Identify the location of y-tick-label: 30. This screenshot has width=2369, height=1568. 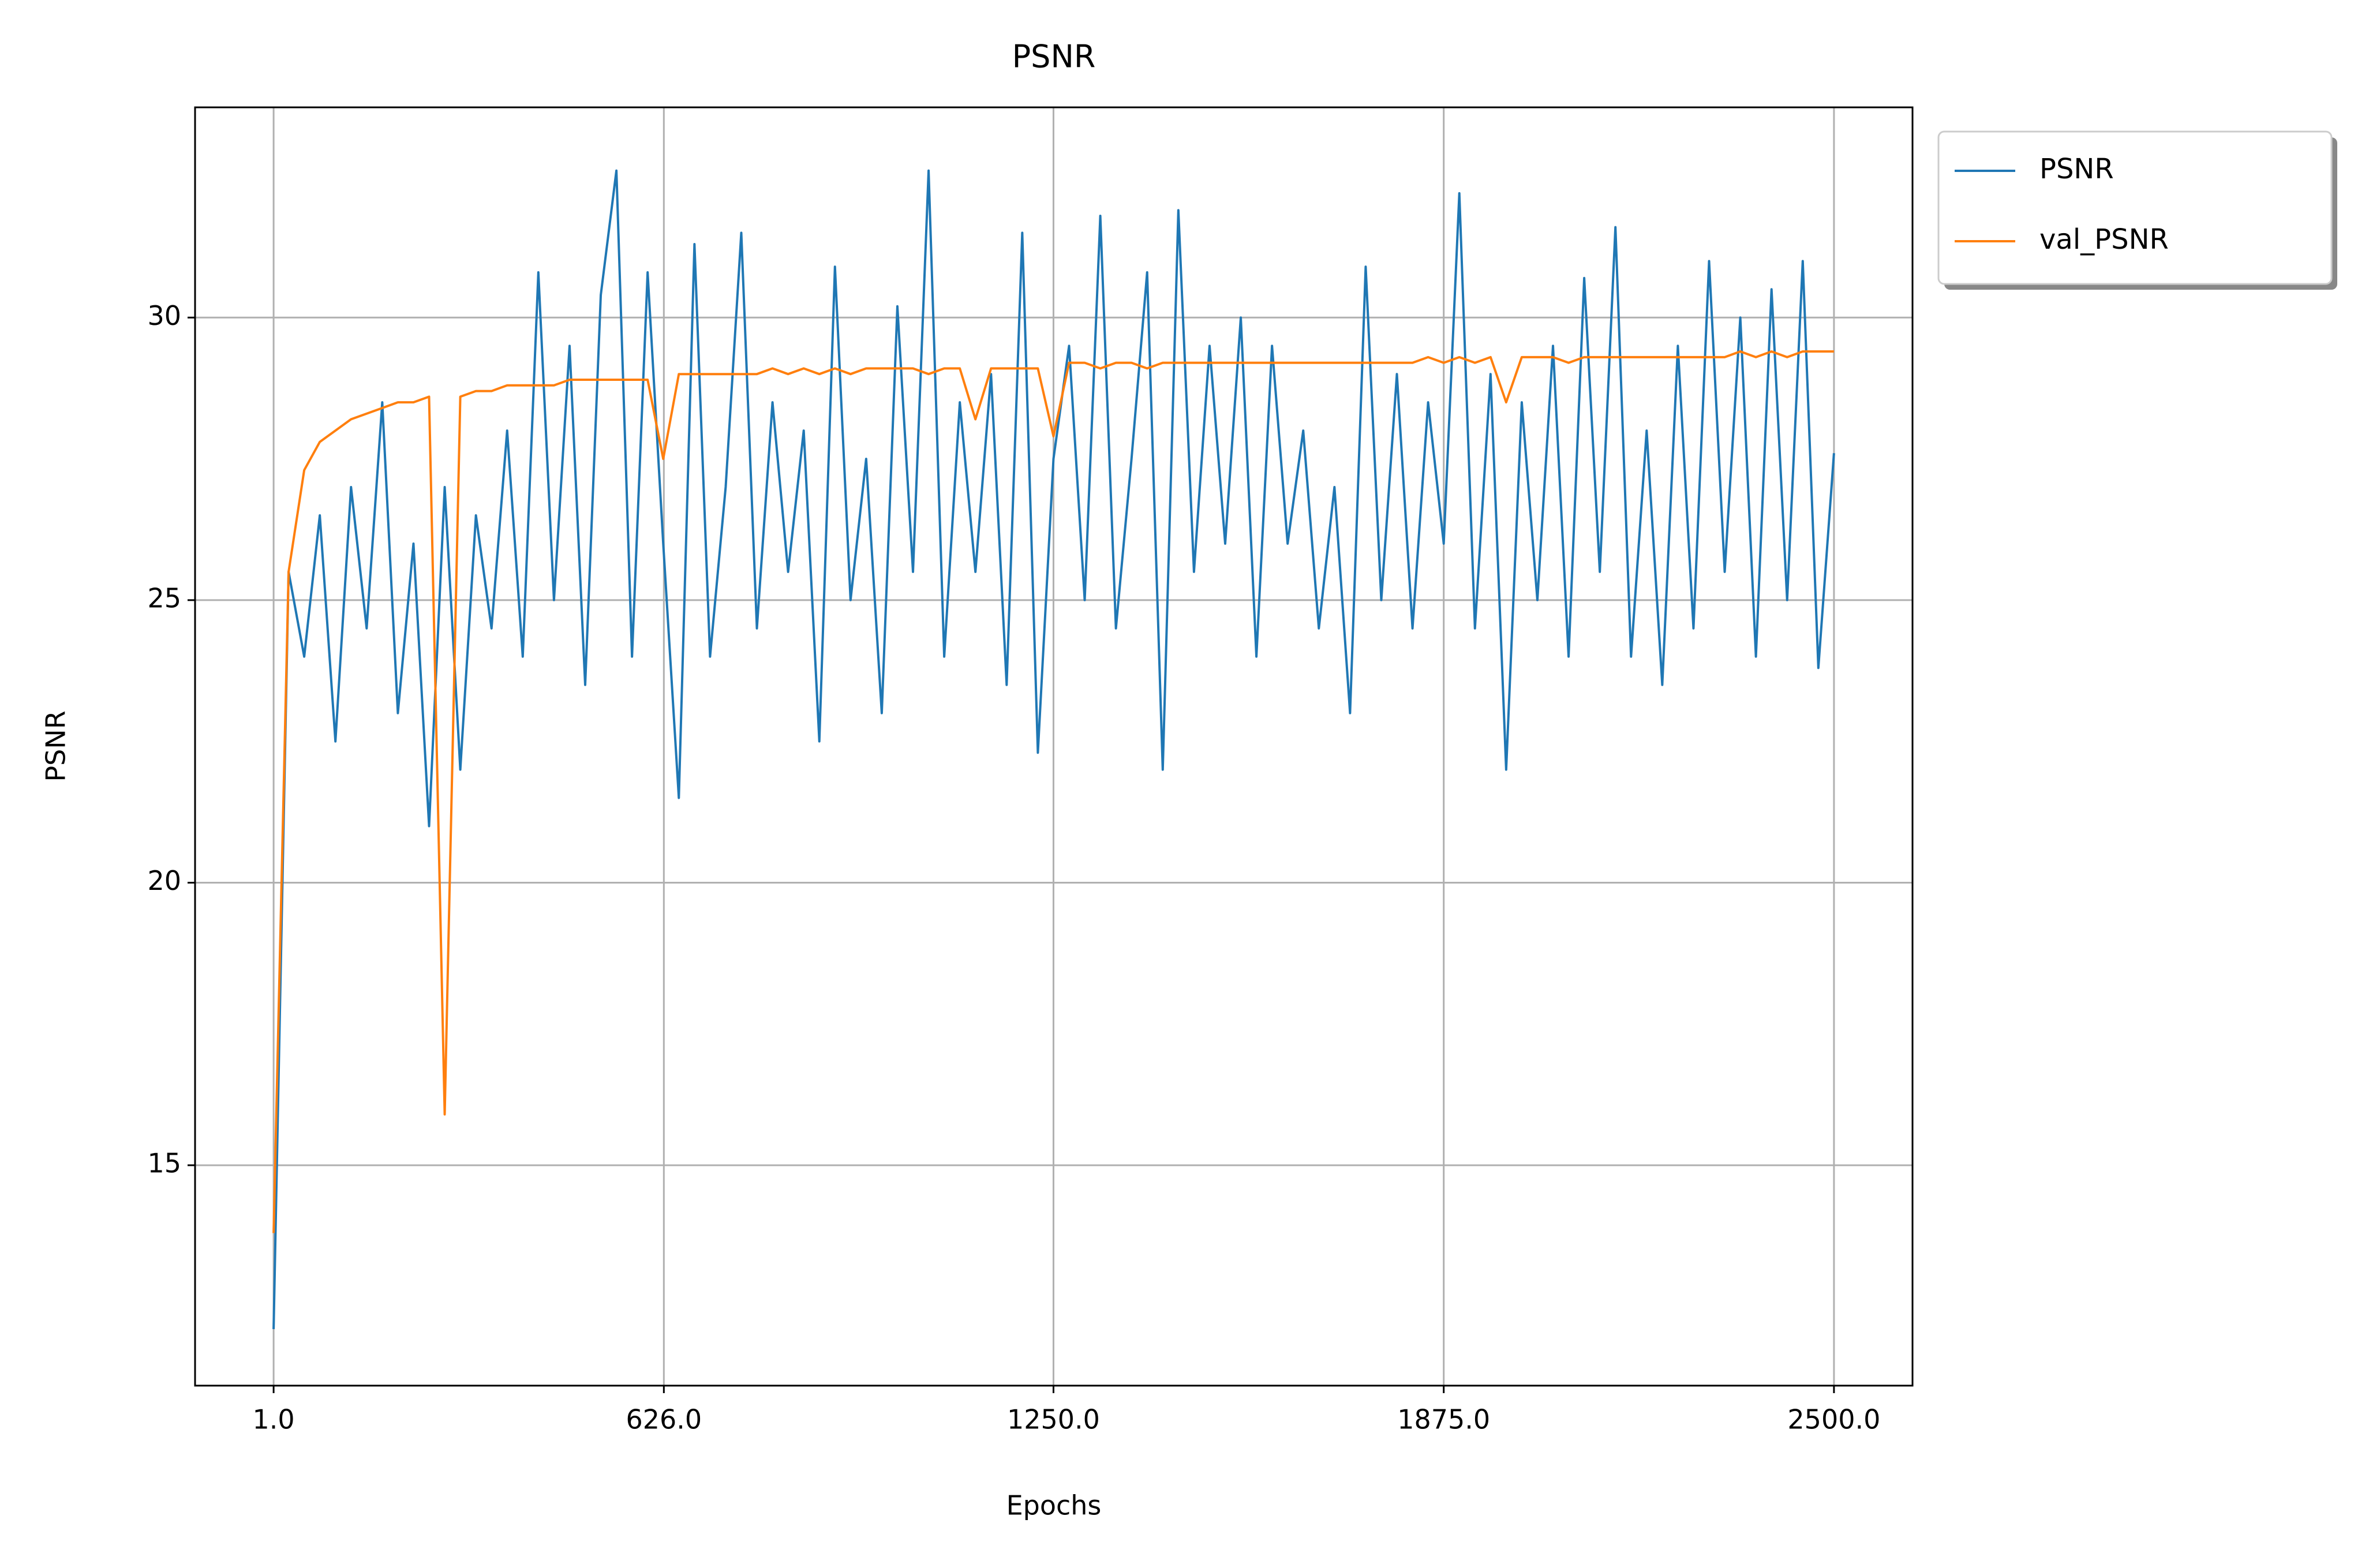
(164, 315).